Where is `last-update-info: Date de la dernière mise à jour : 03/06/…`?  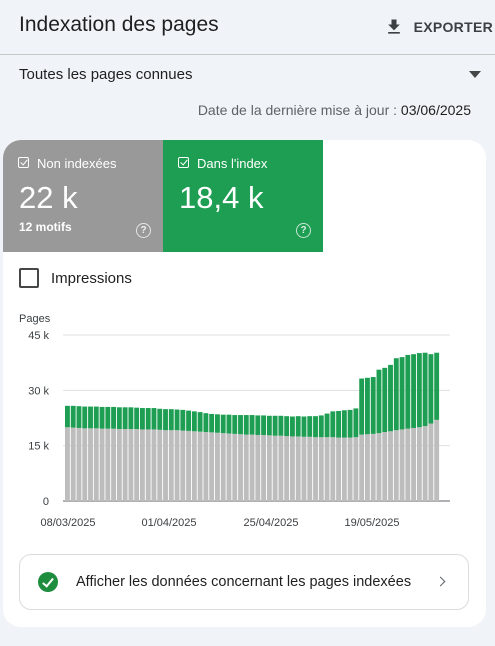
last-update-info: Date de la dernière mise à jour : 03/06/… is located at coordinates (334, 110).